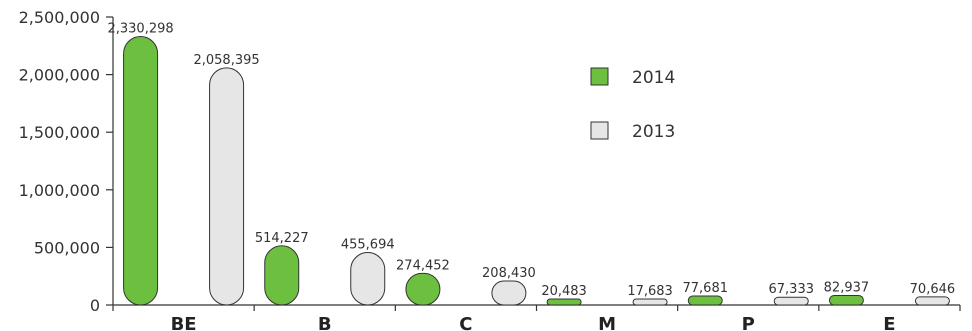  What do you see at coordinates (59, 75) in the screenshot?
I see `y-tick-label: 2,000,000` at bounding box center [59, 75].